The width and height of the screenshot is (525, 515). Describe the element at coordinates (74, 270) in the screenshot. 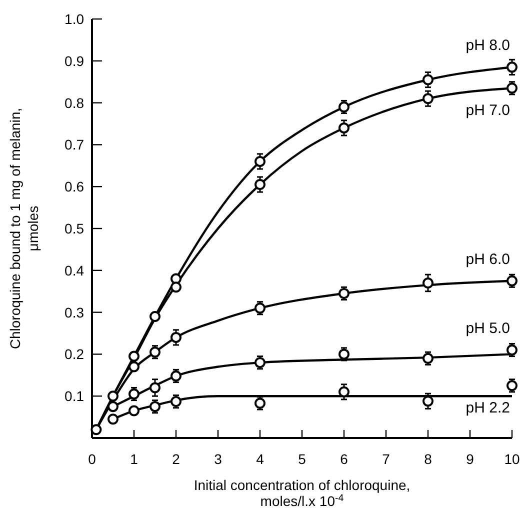

I see `y-tick-label: 0.4` at that location.